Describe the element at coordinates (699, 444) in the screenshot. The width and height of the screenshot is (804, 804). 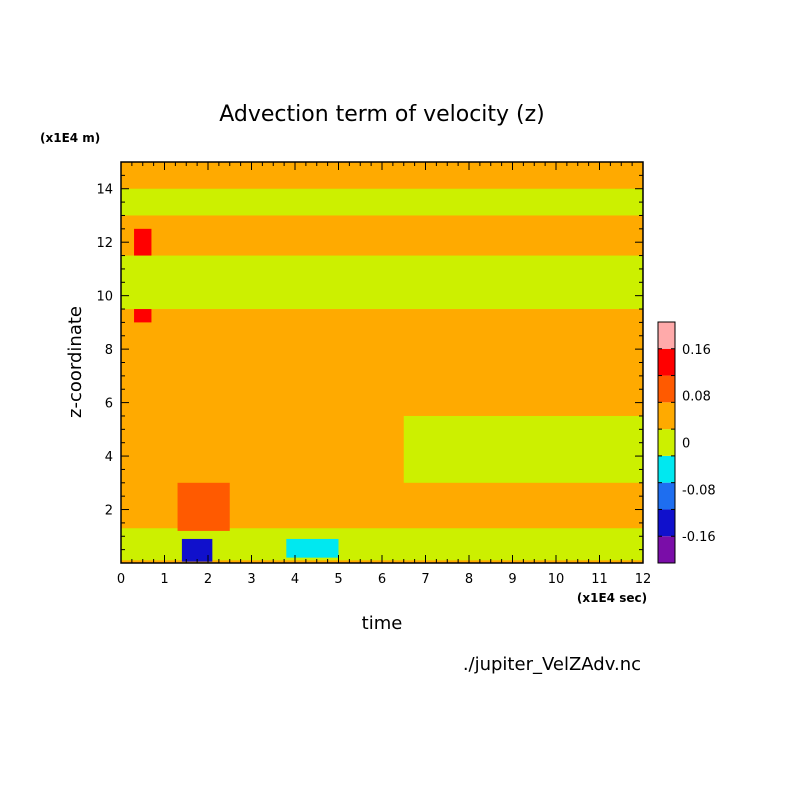
I see `colorbar-labels: 0.16 0.08 0 -0.08 -0.16` at that location.